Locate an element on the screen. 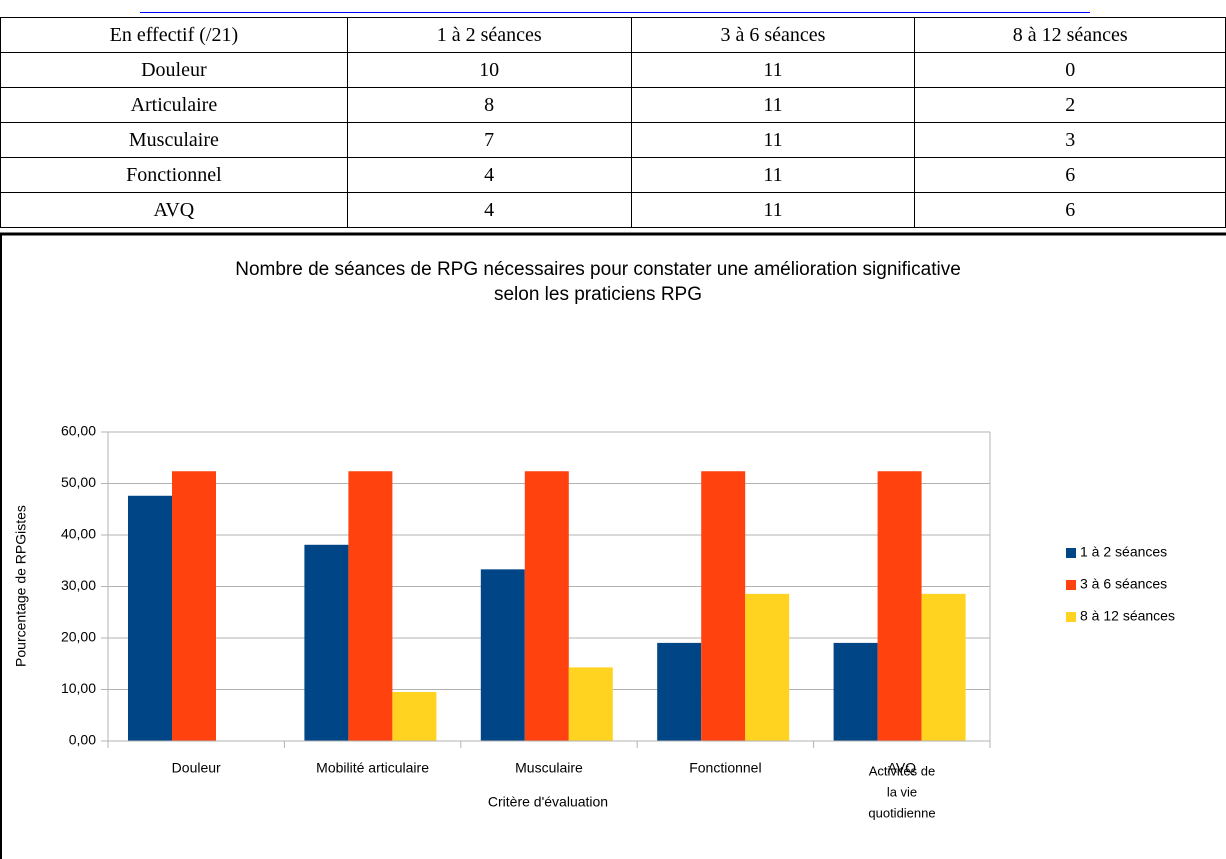  cell: En effectif (/21) is located at coordinates (174, 35).